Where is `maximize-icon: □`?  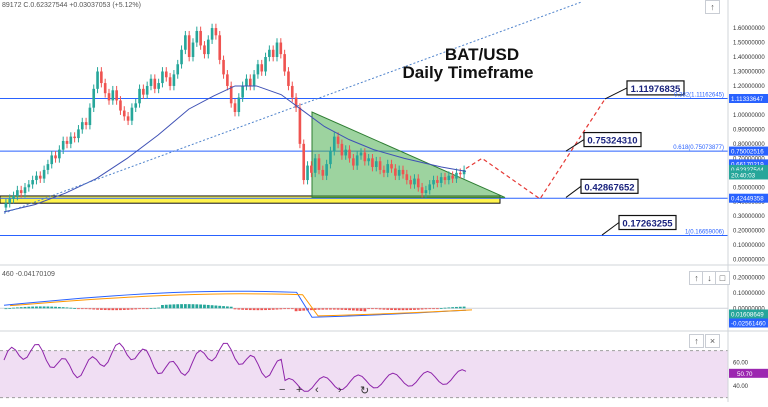 maximize-icon: □ is located at coordinates (722, 278).